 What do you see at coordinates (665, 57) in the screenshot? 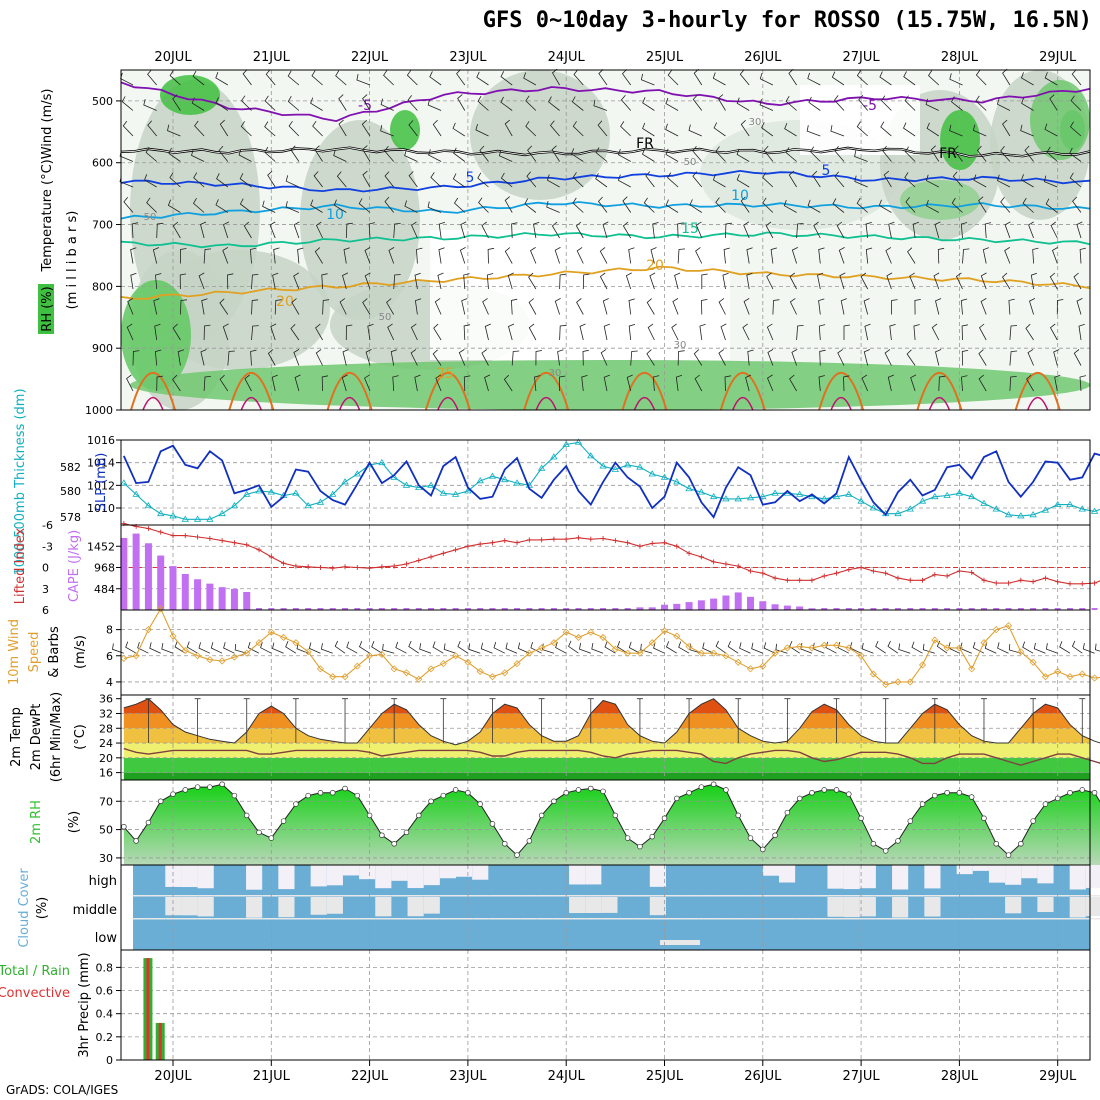
I see `top-date-label: 25JUL` at bounding box center [665, 57].